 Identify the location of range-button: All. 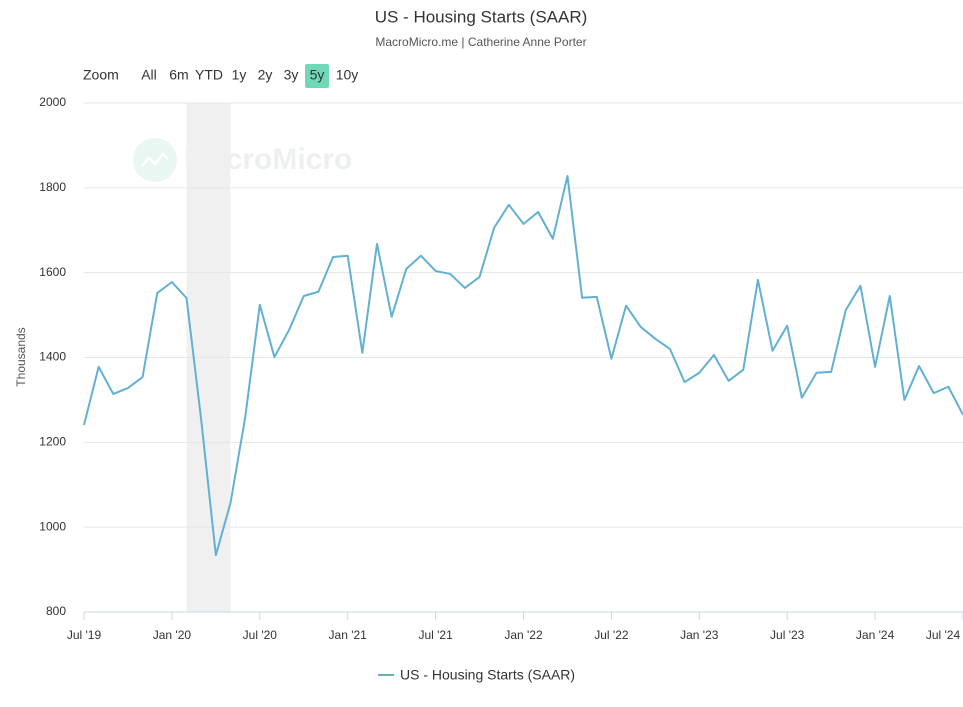
(149, 75).